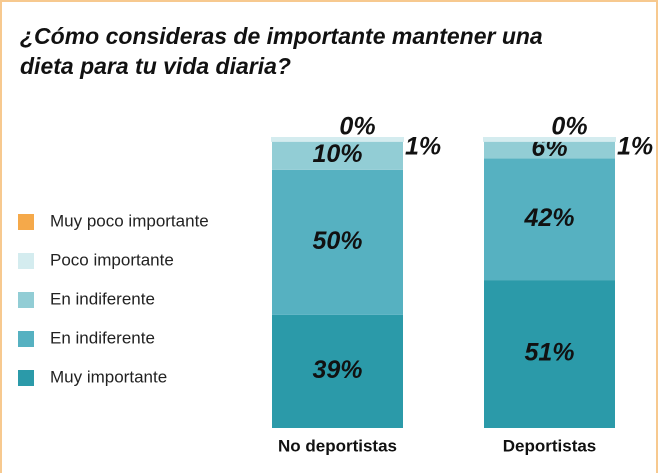 The height and width of the screenshot is (473, 658). What do you see at coordinates (550, 445) in the screenshot?
I see `x-tick-label: Deportistas` at bounding box center [550, 445].